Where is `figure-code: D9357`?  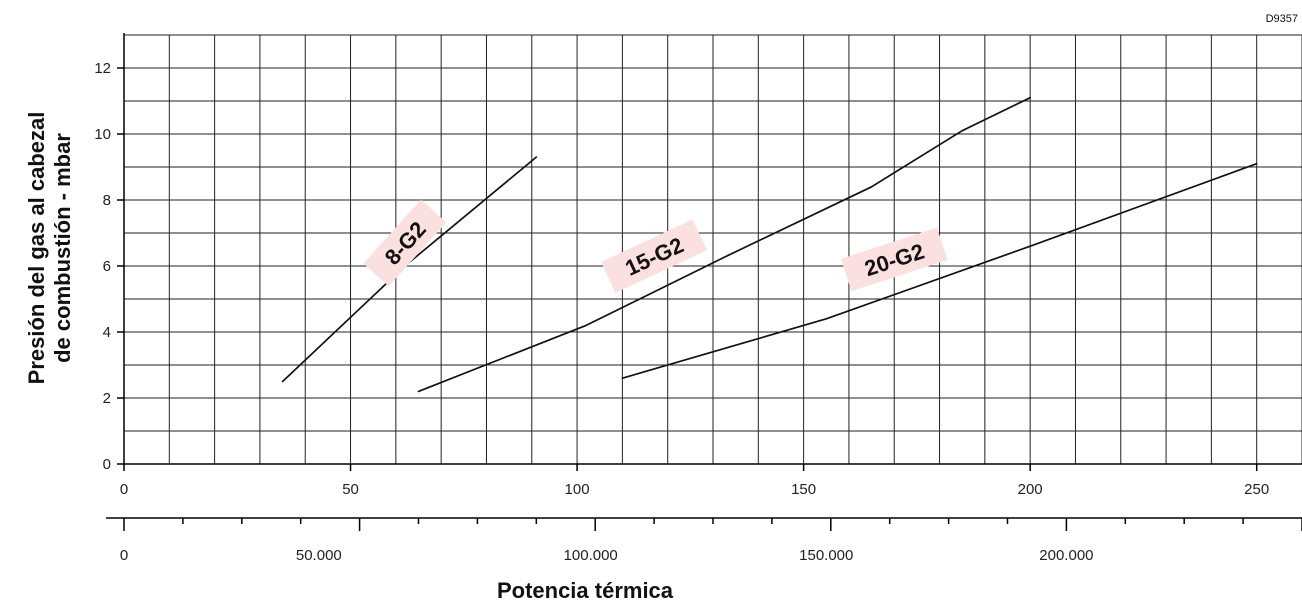 figure-code: D9357 is located at coordinates (1282, 19).